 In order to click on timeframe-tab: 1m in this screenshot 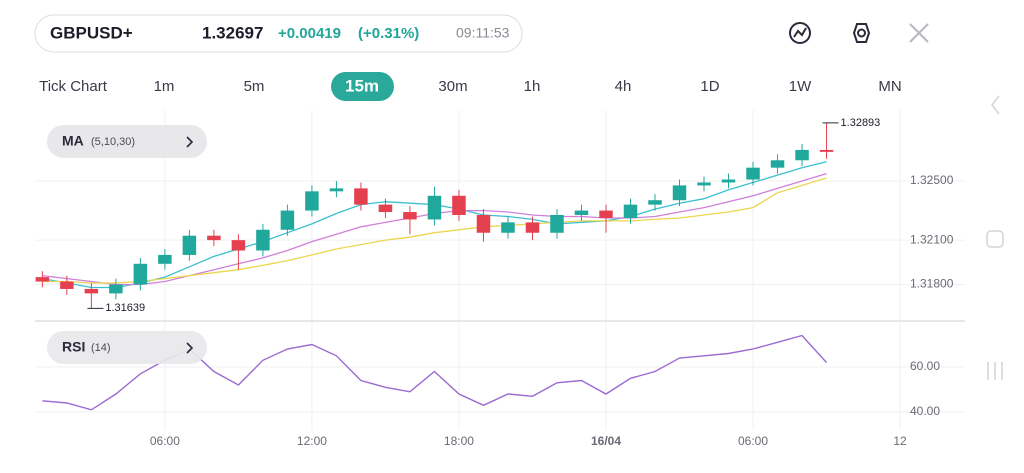, I will do `click(164, 86)`.